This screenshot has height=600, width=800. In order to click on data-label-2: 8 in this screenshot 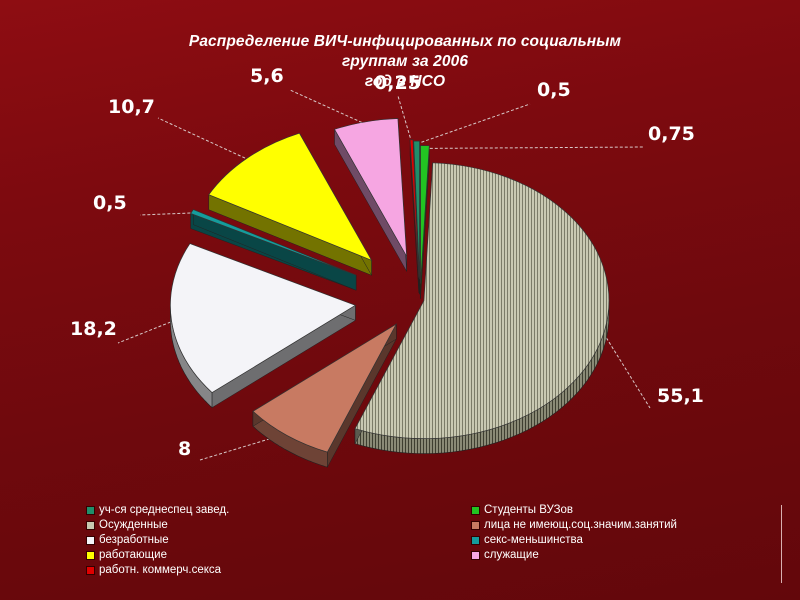, I will do `click(185, 449)`.